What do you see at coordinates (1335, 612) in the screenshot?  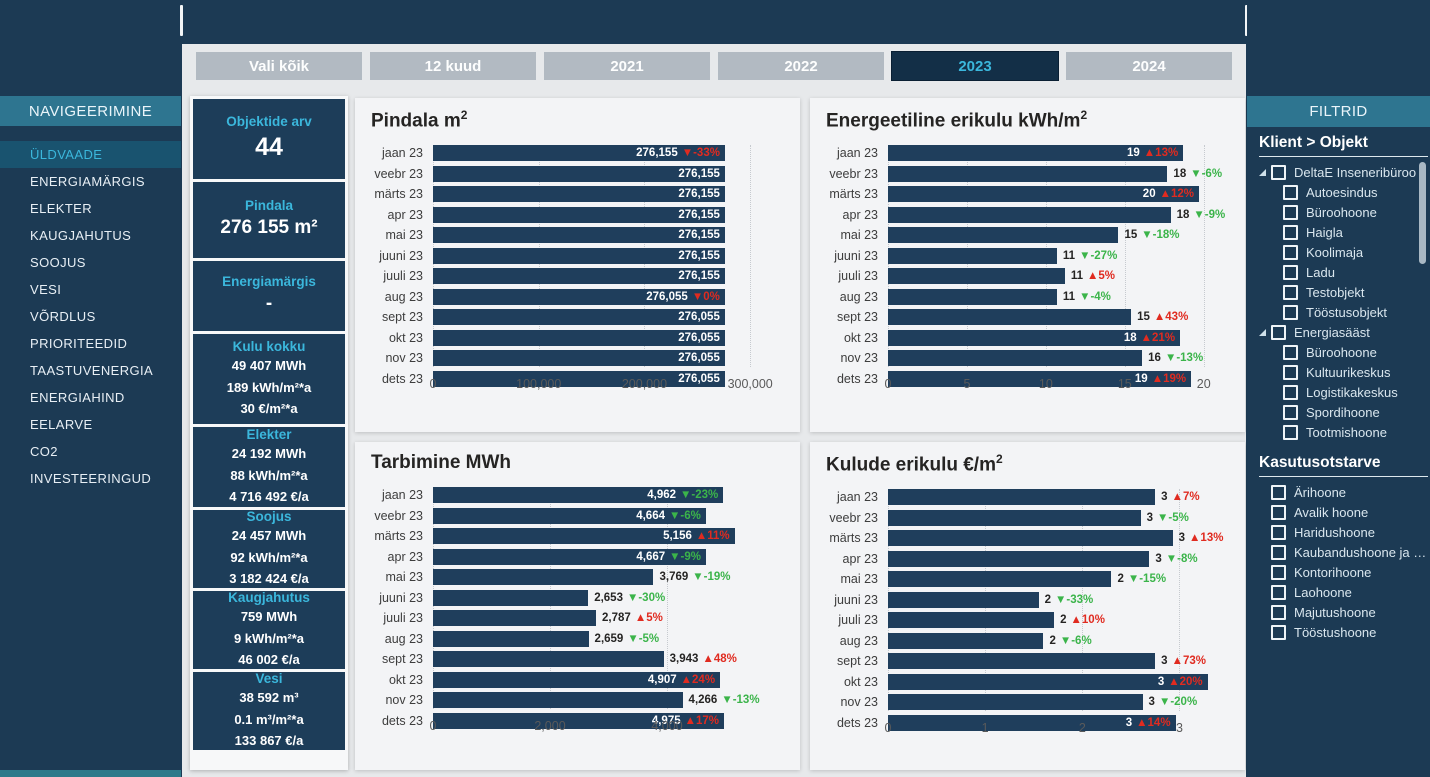 I see `filter-item-label: Majutushoone` at bounding box center [1335, 612].